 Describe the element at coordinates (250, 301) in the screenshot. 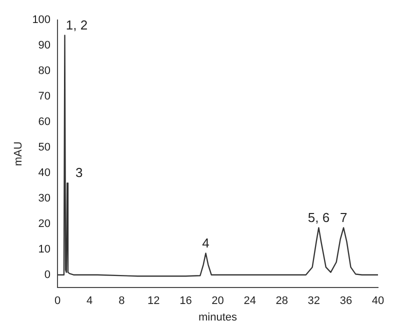

I see `x-tick-label: 24` at that location.